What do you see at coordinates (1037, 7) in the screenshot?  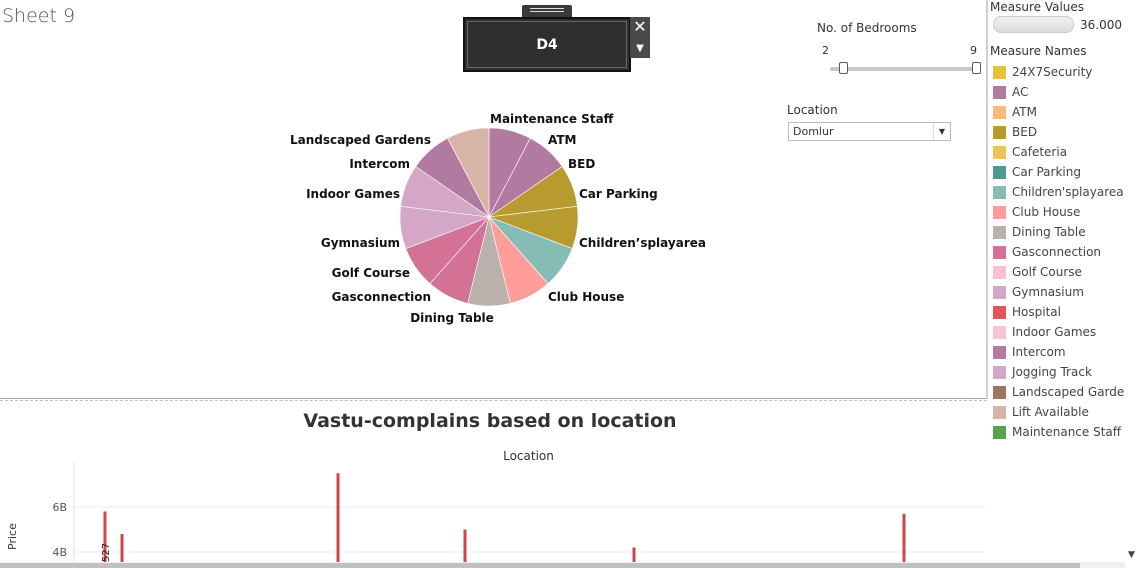 I see `measure-values-title: Measure Values` at bounding box center [1037, 7].